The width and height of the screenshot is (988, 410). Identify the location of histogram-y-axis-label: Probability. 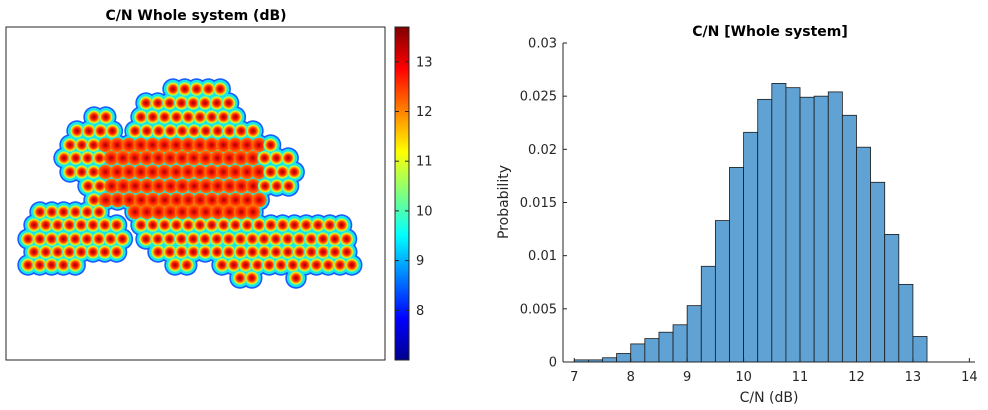
(504, 202).